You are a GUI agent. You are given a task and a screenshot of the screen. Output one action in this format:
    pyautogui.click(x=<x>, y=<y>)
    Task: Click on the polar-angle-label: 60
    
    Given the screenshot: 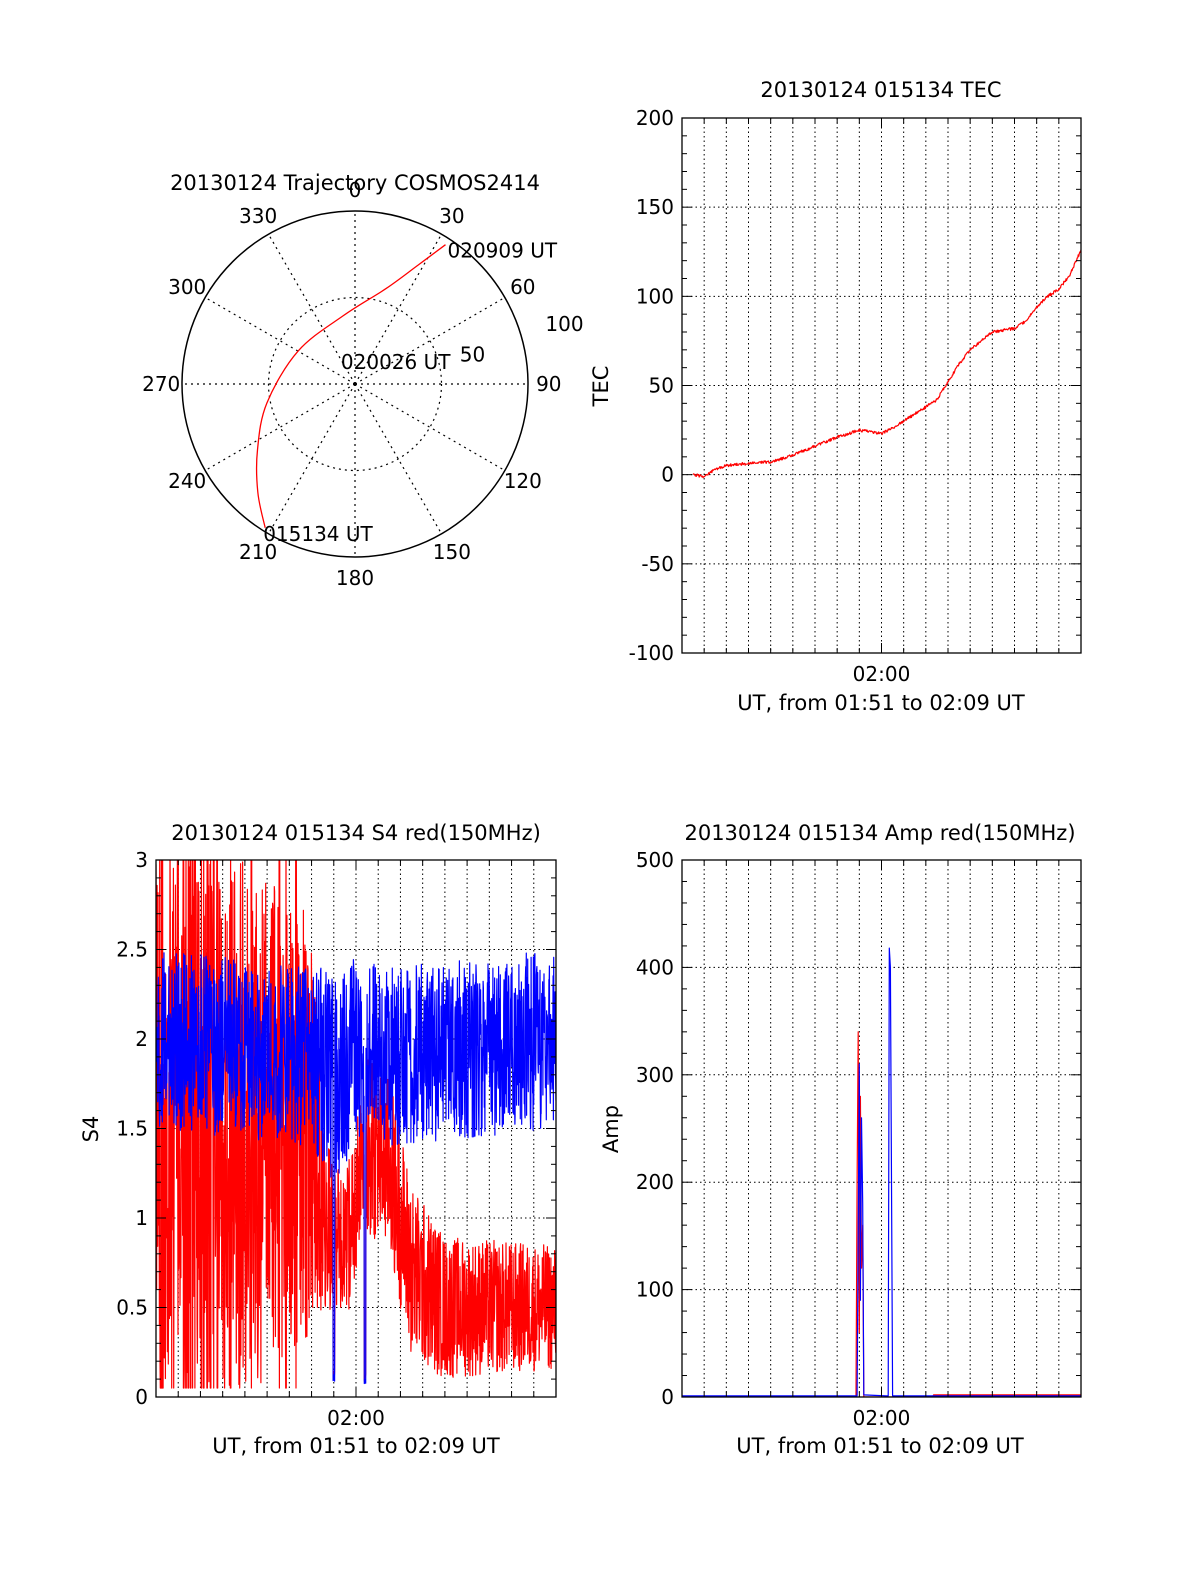 What is the action you would take?
    pyautogui.click(x=522, y=287)
    